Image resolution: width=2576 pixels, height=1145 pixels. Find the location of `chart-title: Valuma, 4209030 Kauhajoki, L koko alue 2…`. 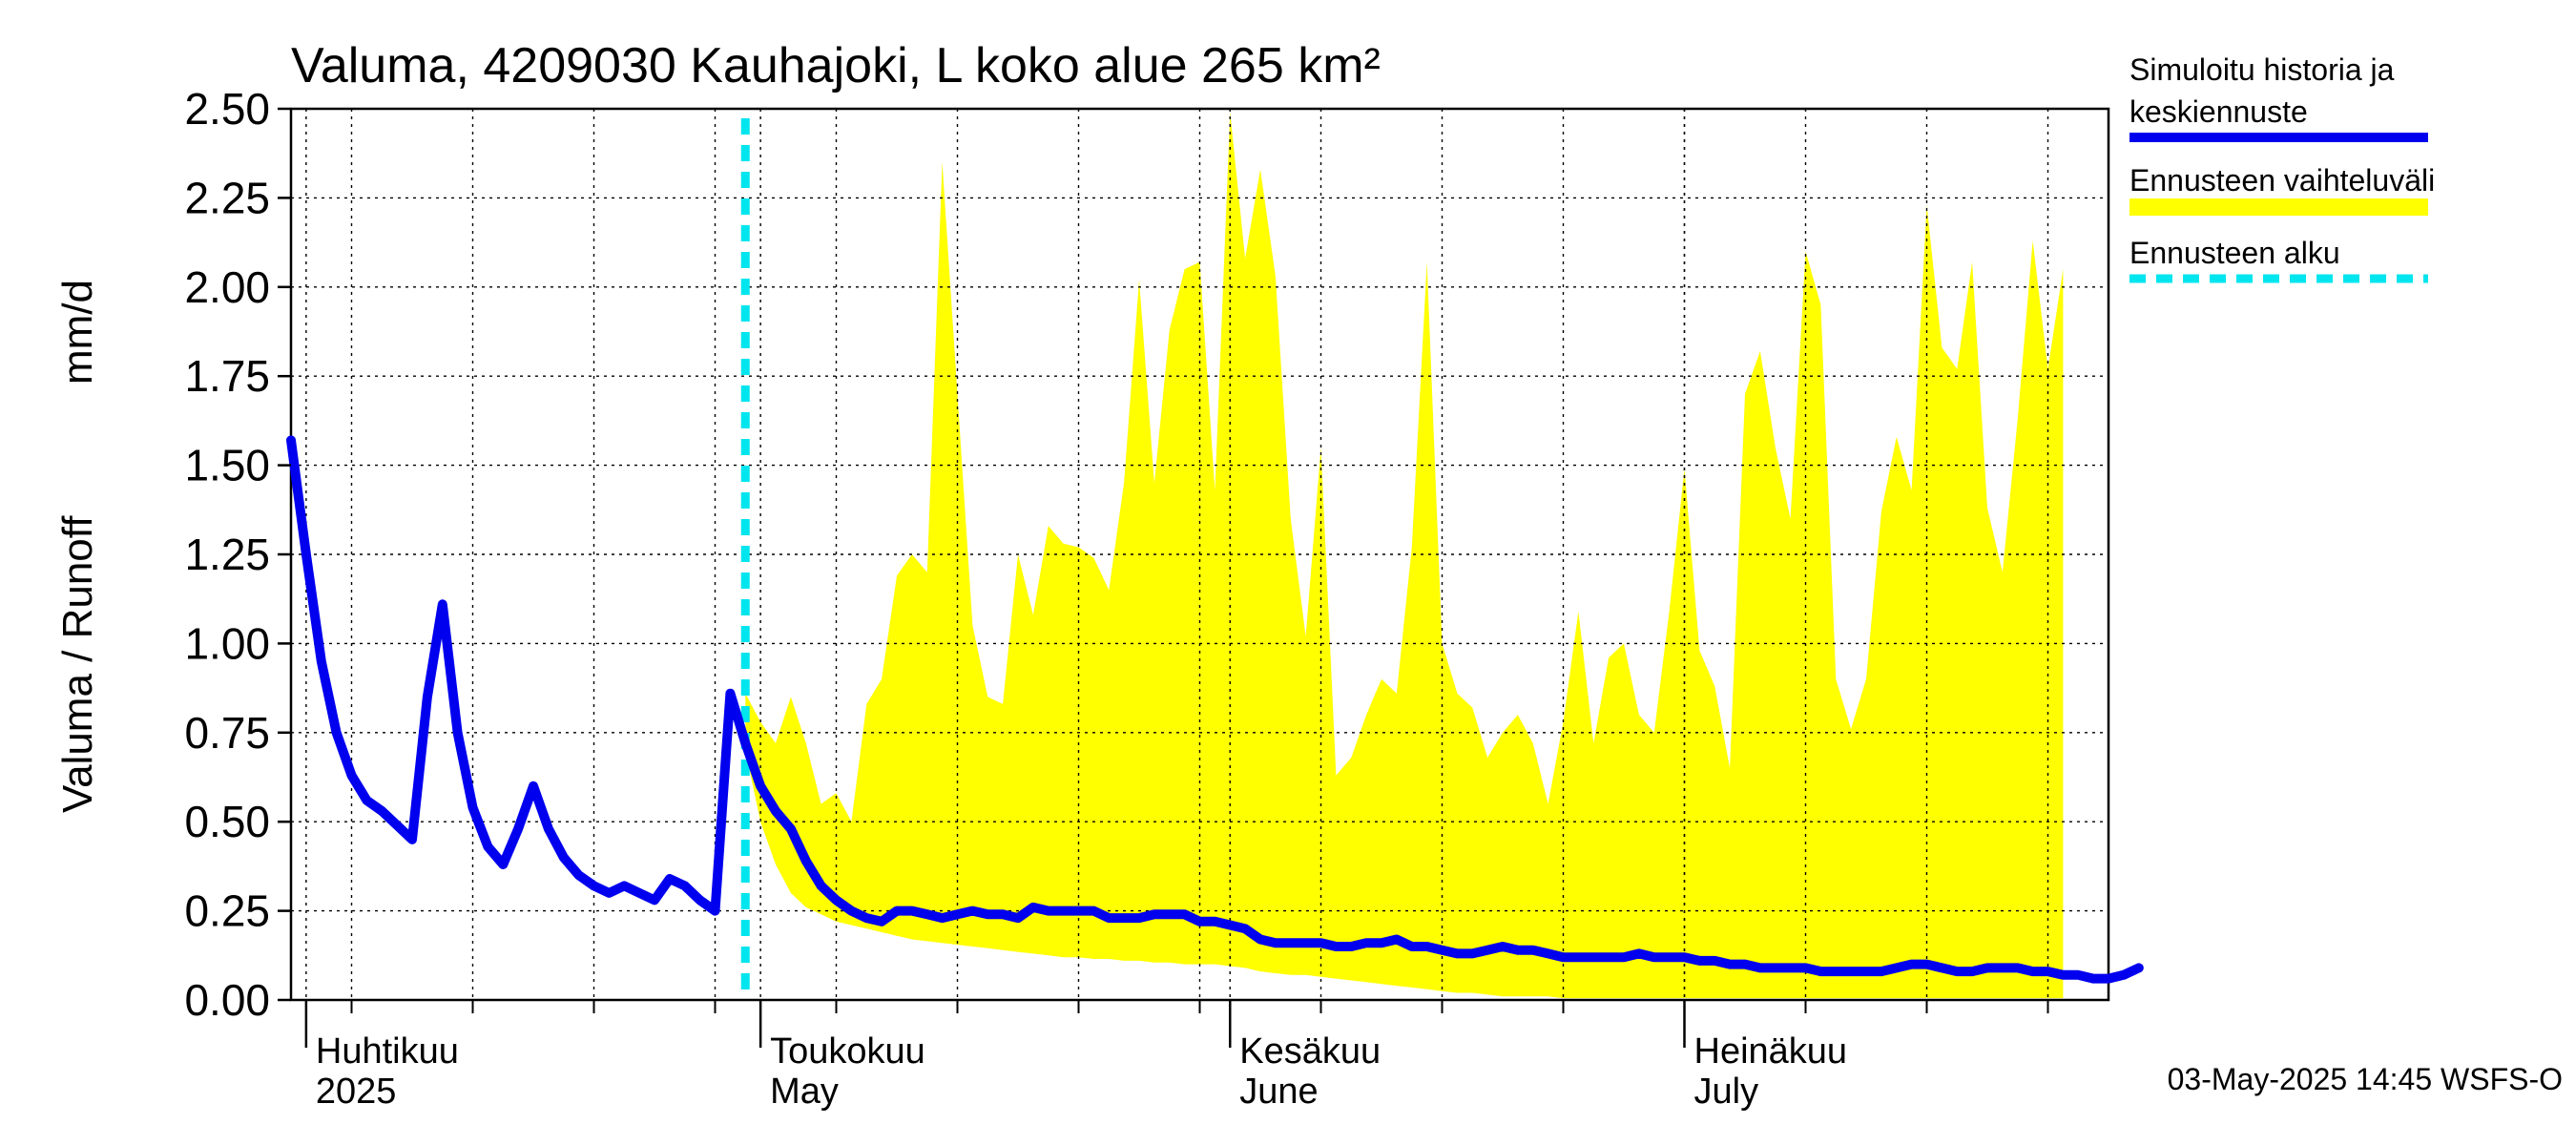

chart-title: Valuma, 4209030 Kauhajoki, L koko alue 2… is located at coordinates (836, 66).